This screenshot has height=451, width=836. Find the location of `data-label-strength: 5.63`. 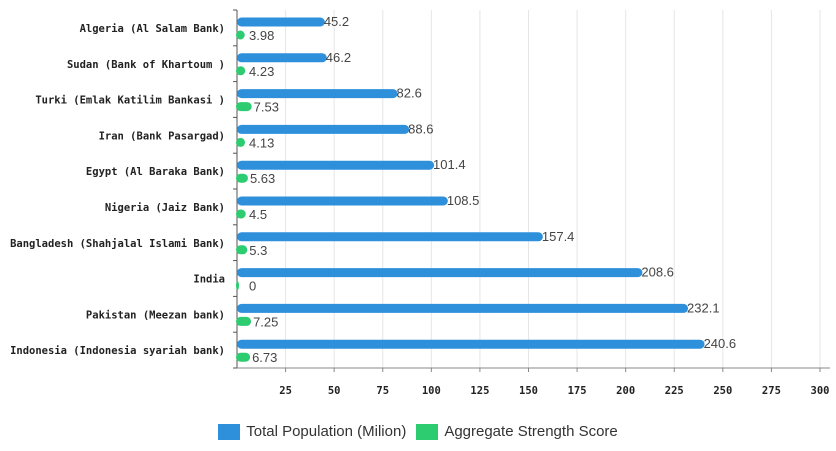

data-label-strength: 5.63 is located at coordinates (262, 178).